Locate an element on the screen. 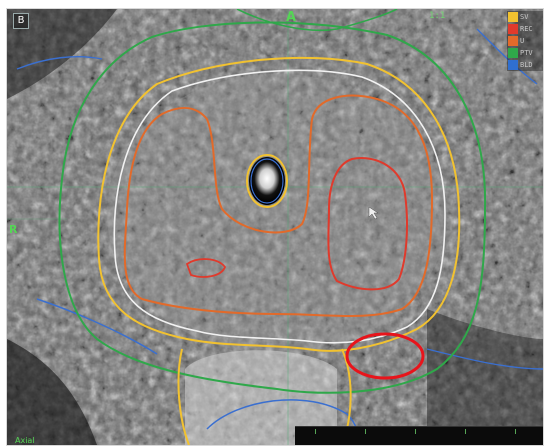 The width and height of the screenshot is (548, 447). legend-label: BLD is located at coordinates (526, 65).